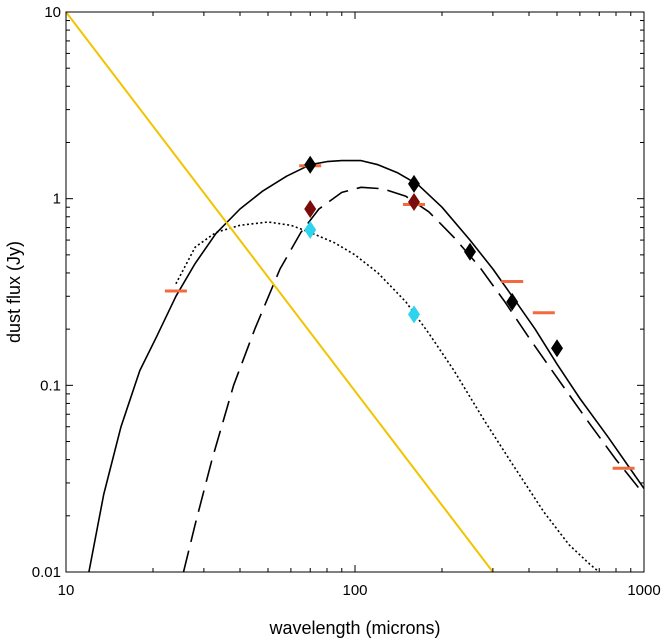  Describe the element at coordinates (57, 199) in the screenshot. I see `y-tick-label: 1` at that location.